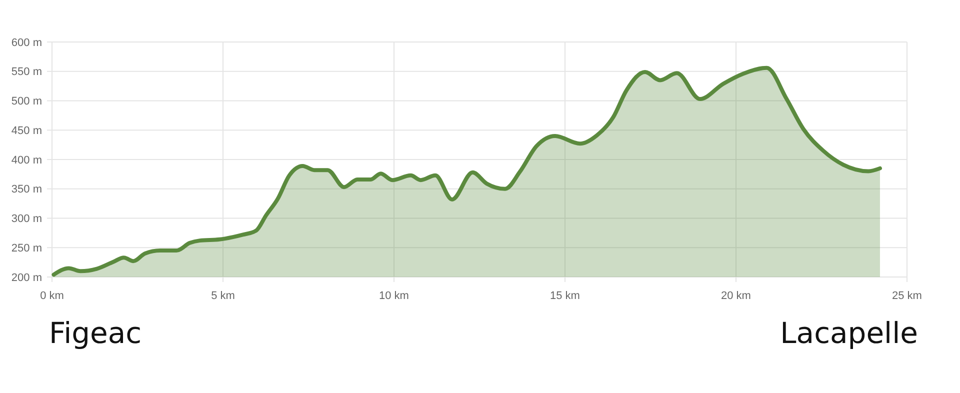 The height and width of the screenshot is (393, 960). I want to click on text: Lacapelle, so click(849, 333).